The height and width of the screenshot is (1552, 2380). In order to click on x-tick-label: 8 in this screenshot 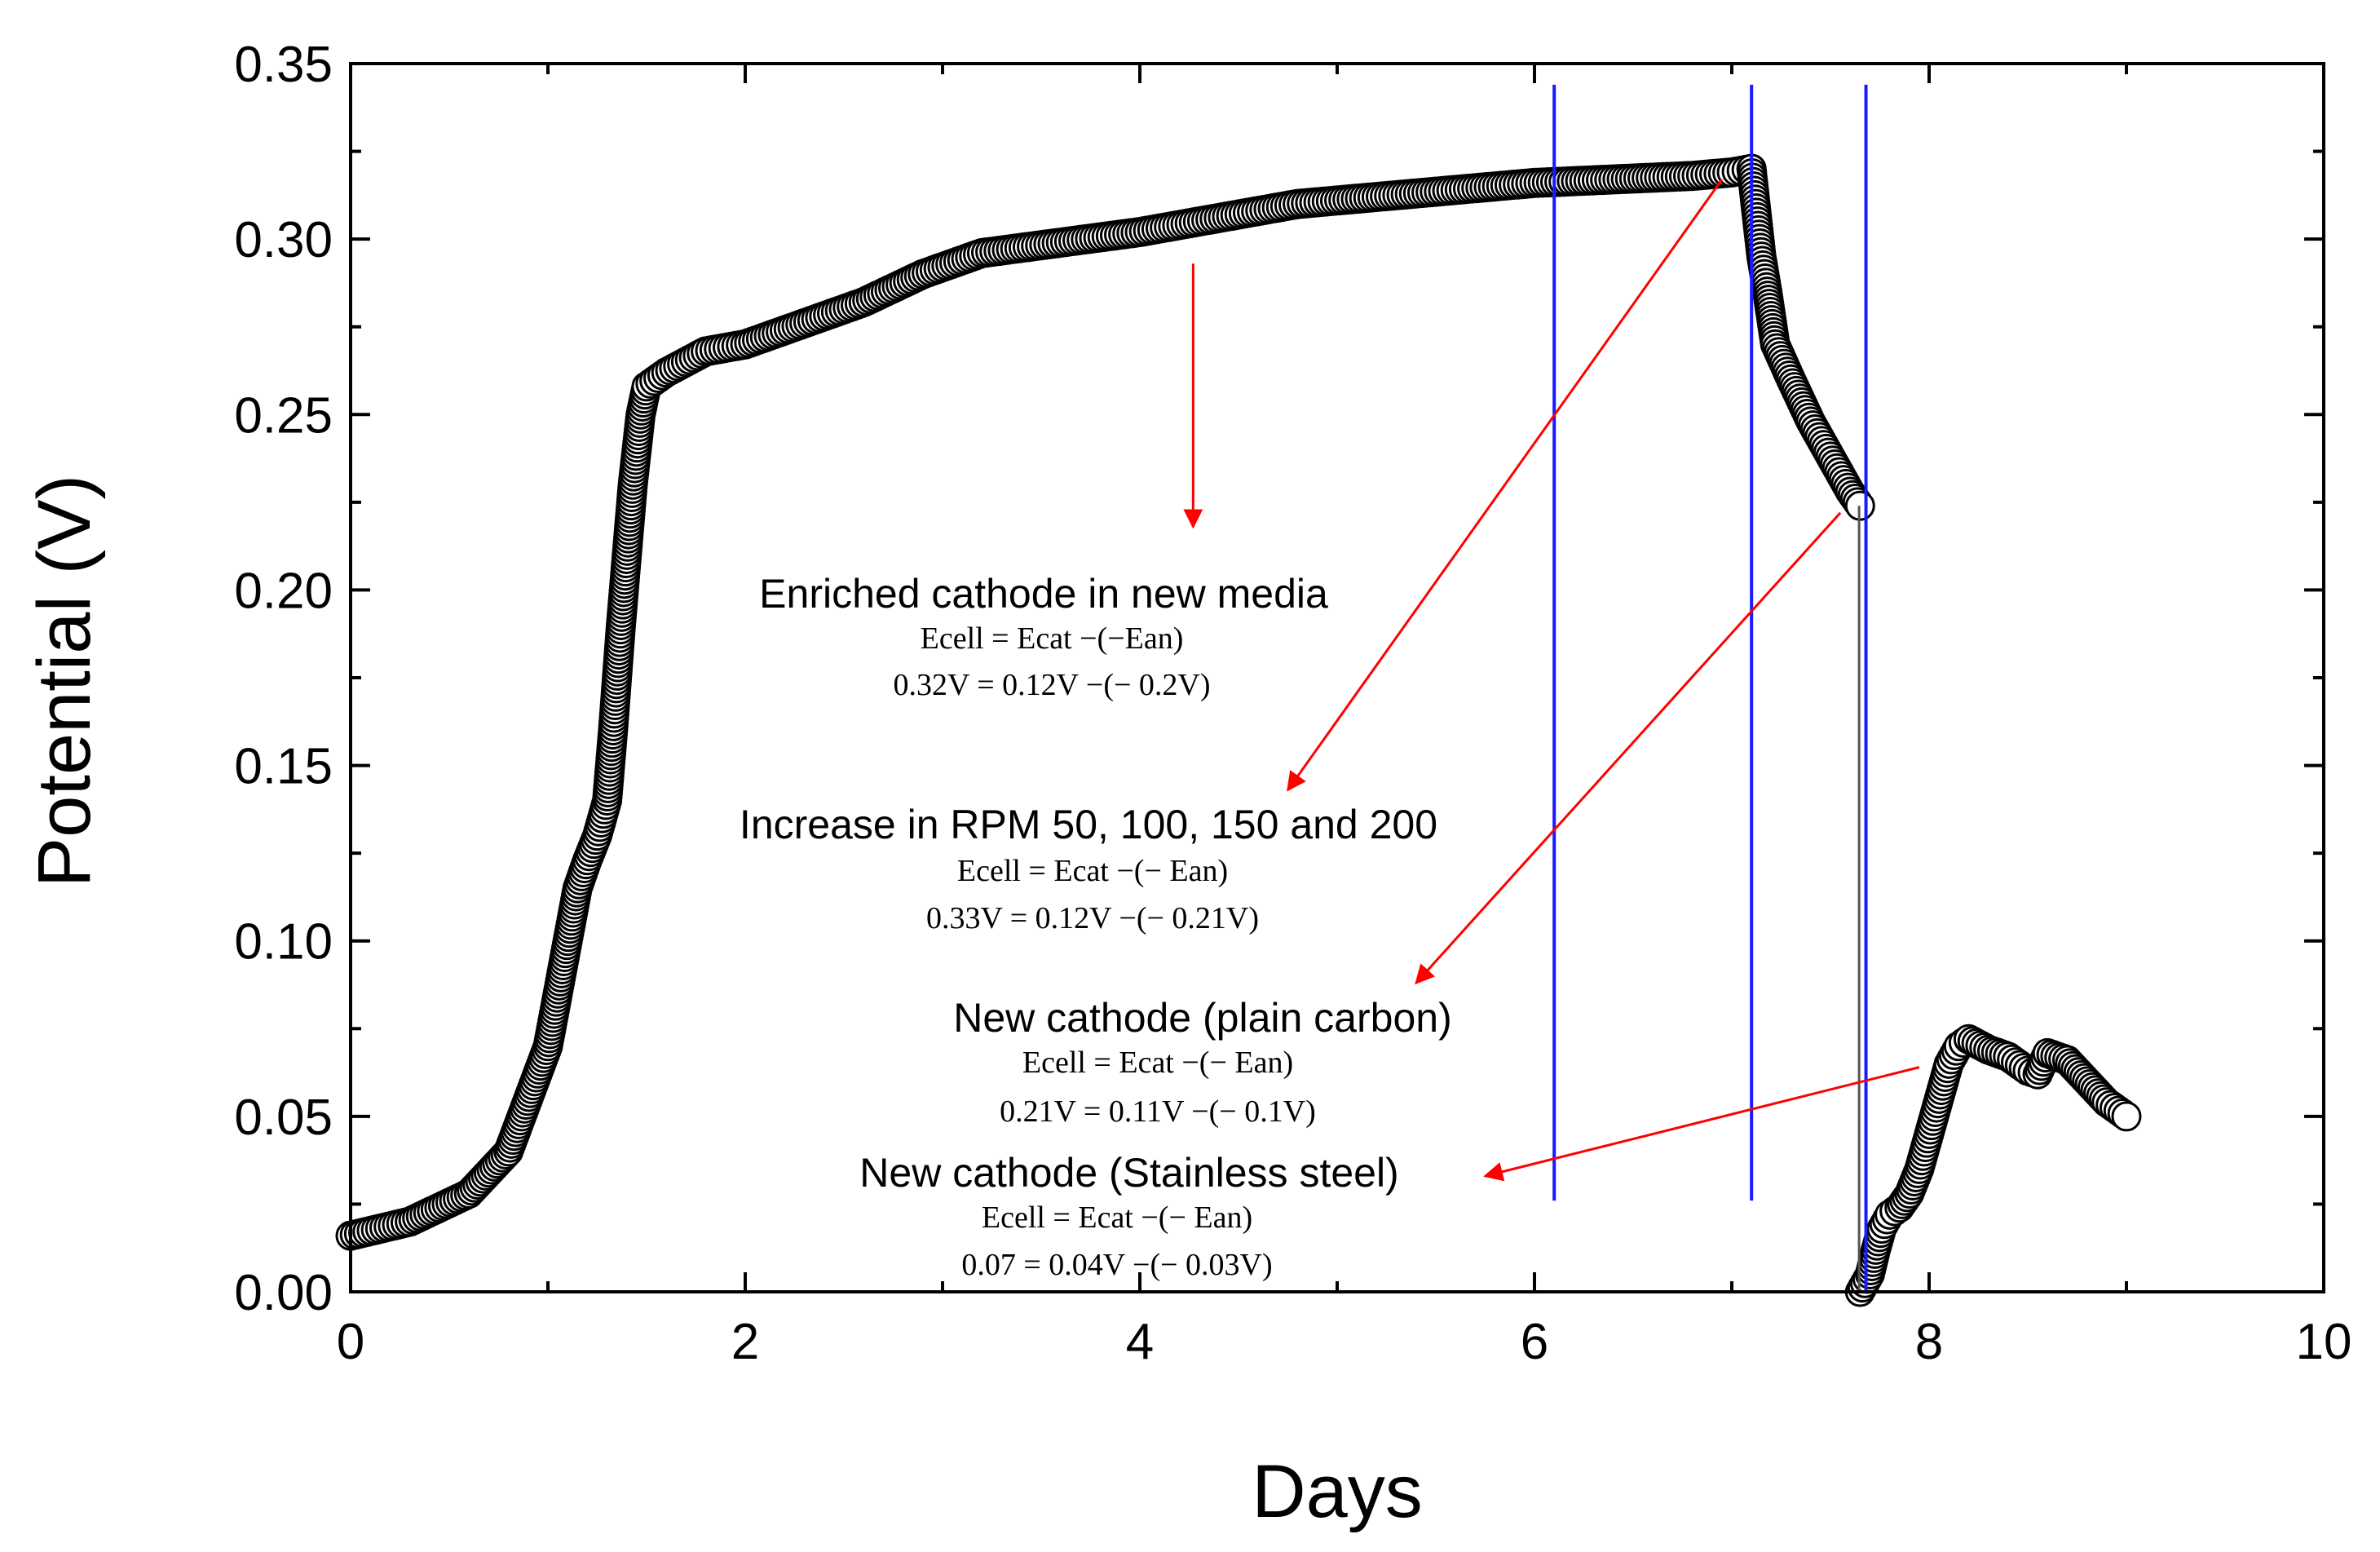, I will do `click(1929, 1342)`.